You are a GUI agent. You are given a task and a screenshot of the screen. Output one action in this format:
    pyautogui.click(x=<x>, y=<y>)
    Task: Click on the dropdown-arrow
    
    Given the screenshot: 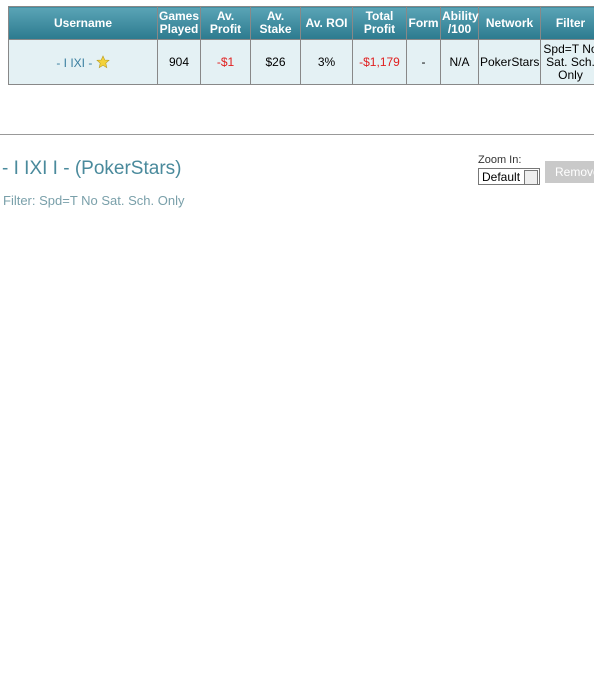 What is the action you would take?
    pyautogui.click(x=531, y=177)
    